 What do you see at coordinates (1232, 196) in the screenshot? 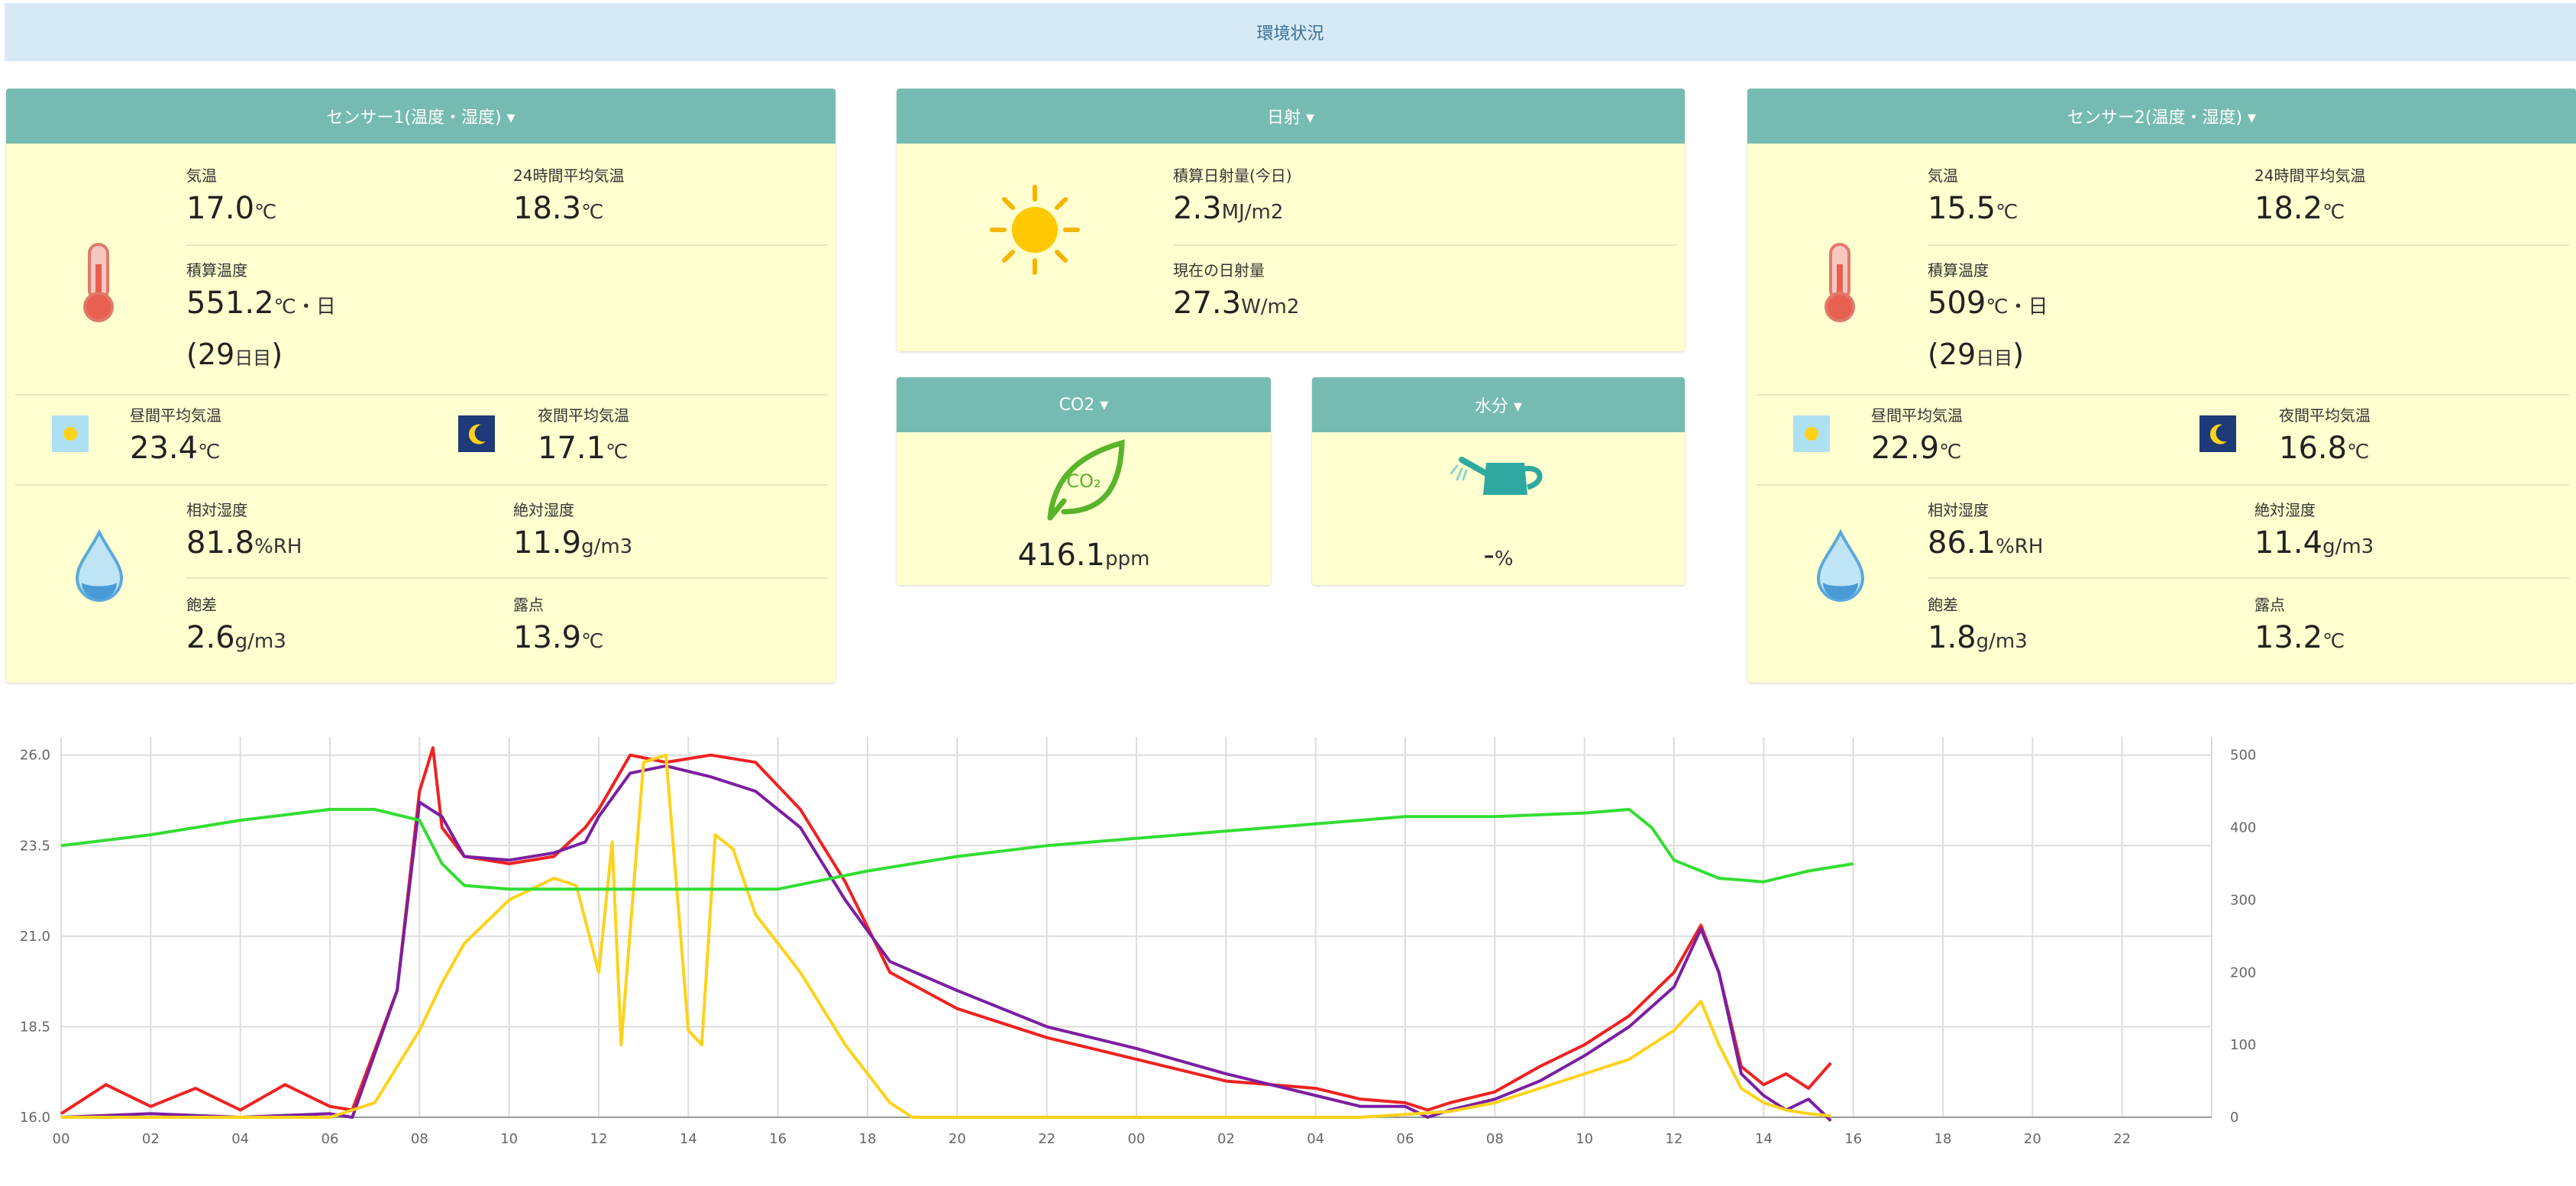
I see `solar-accum: 積算日射量(今日) 2.3MJ/m2` at bounding box center [1232, 196].